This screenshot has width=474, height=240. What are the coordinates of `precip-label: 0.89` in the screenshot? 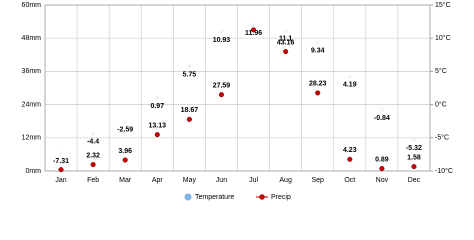 It's located at (382, 159).